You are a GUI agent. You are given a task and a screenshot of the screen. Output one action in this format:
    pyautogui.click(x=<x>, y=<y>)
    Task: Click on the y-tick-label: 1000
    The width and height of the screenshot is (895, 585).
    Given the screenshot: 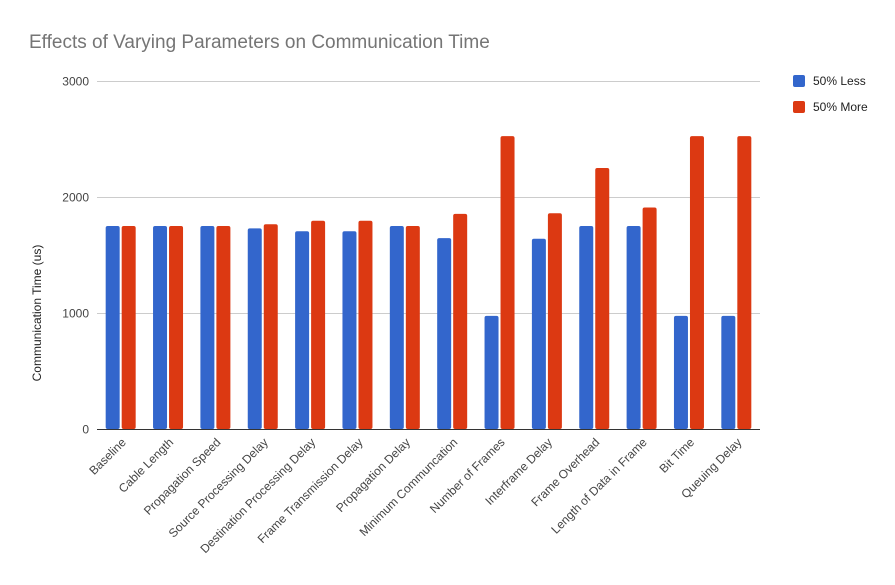 What is the action you would take?
    pyautogui.click(x=75, y=314)
    